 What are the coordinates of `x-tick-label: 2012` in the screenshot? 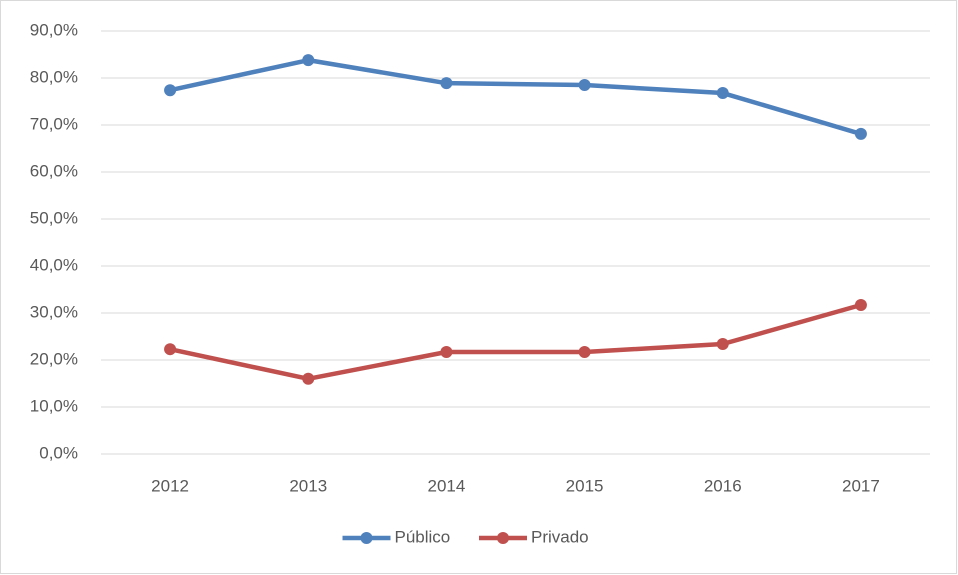 It's located at (170, 485).